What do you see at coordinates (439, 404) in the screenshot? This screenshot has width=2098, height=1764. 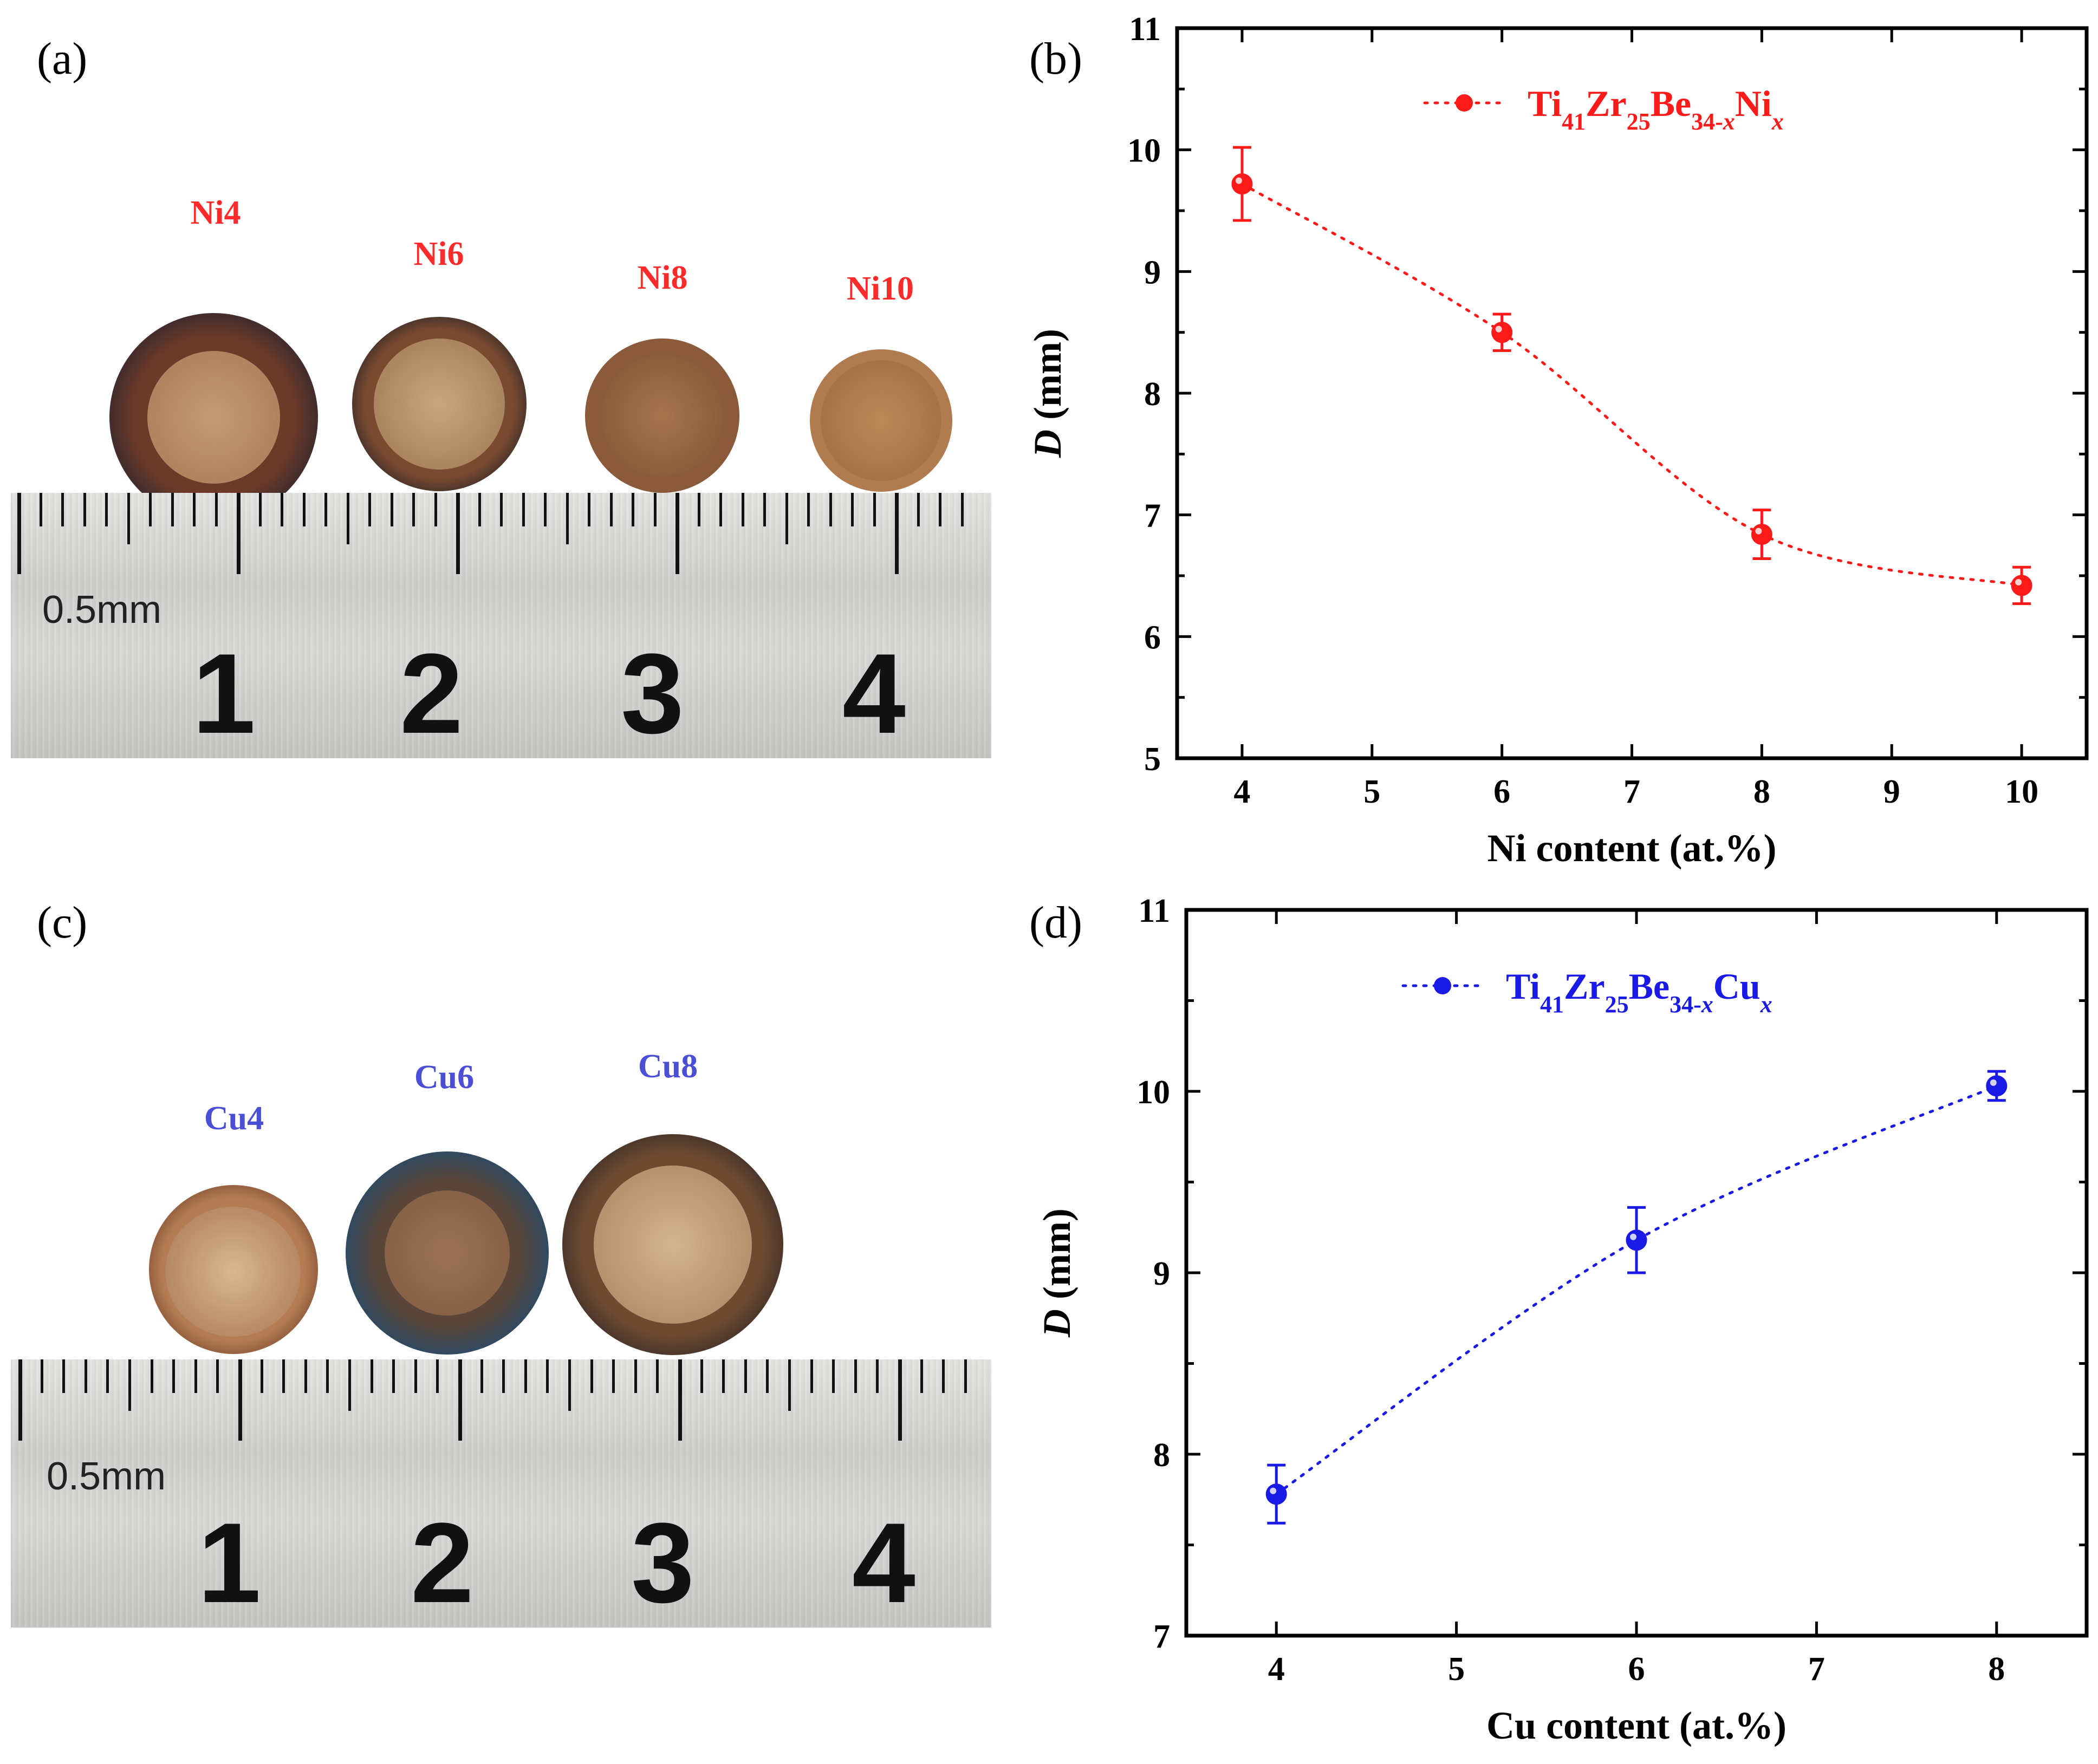 I see `sample-disc-ni6` at bounding box center [439, 404].